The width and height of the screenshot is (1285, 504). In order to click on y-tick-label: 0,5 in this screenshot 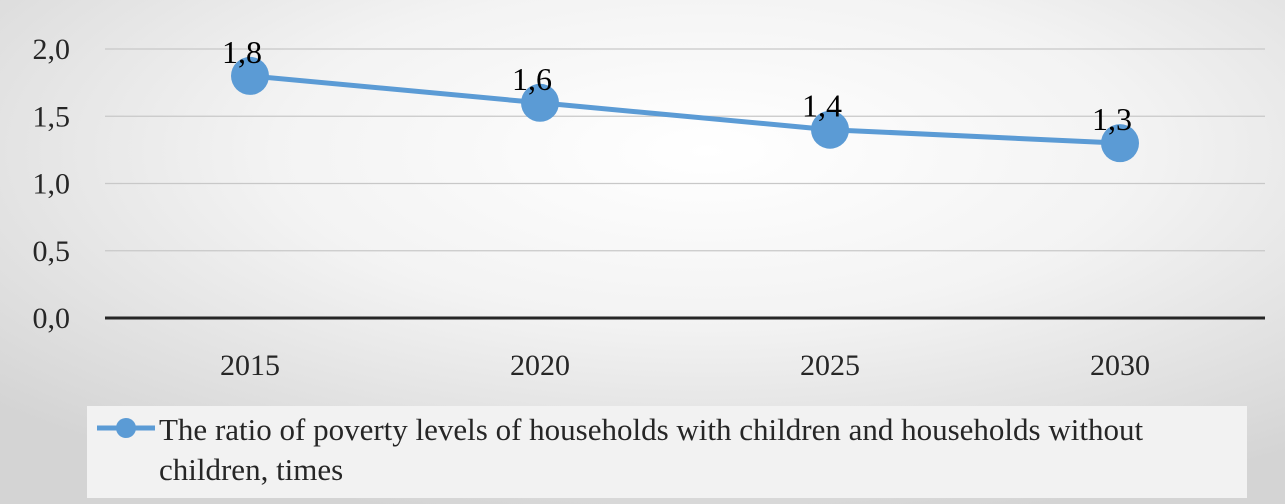, I will do `click(52, 251)`.